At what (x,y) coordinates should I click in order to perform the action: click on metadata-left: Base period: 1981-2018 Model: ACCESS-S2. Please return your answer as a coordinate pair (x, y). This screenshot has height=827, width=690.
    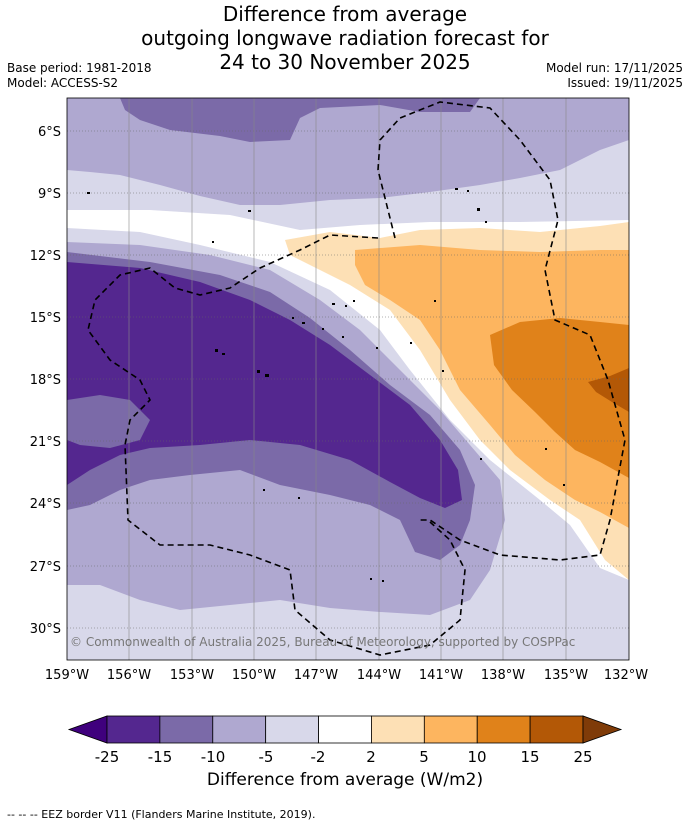
    Looking at the image, I should click on (79, 76).